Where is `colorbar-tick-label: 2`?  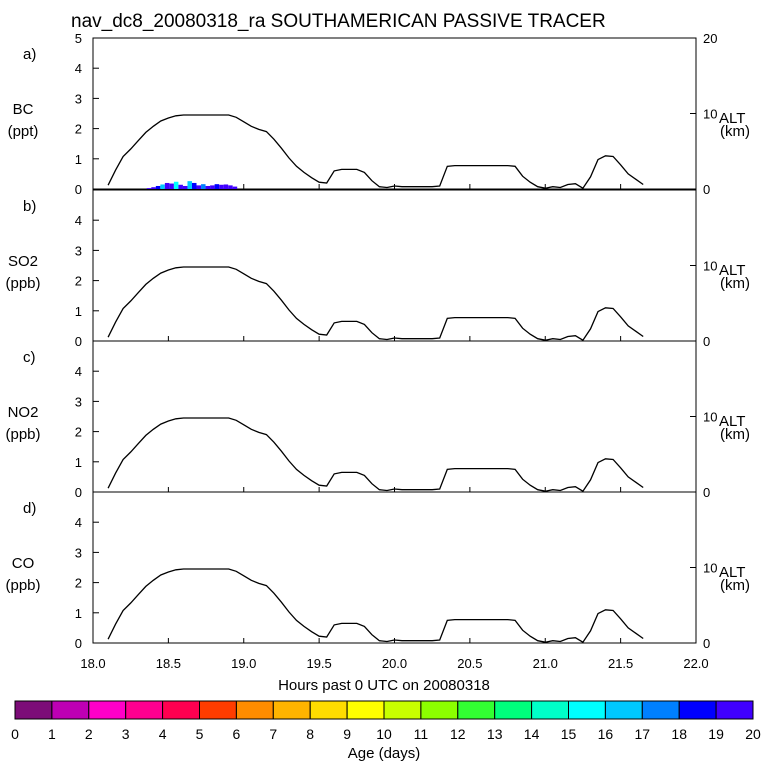 colorbar-tick-label: 2 is located at coordinates (89, 734).